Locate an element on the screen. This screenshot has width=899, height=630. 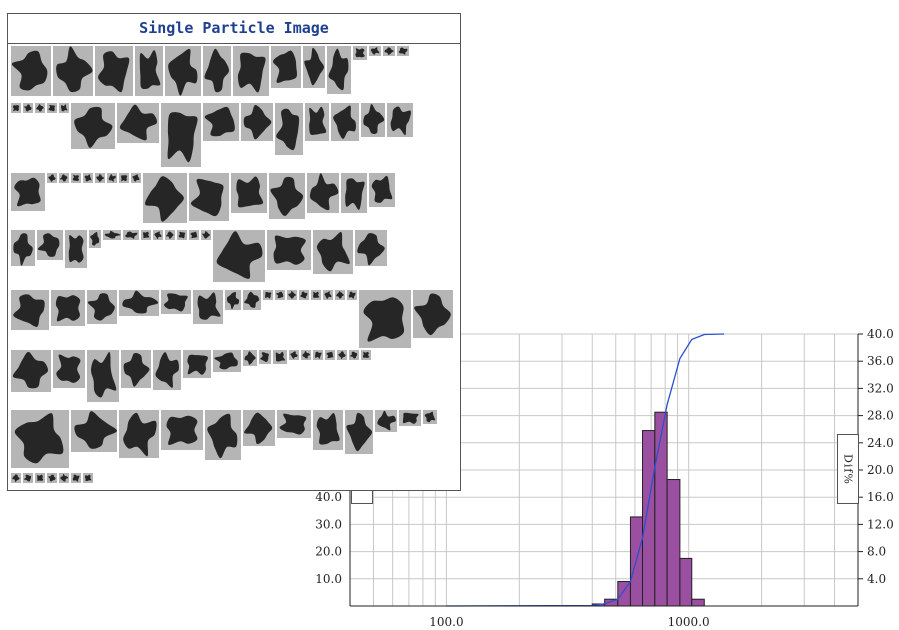
right-tick-label: 32.0 is located at coordinates (880, 388).